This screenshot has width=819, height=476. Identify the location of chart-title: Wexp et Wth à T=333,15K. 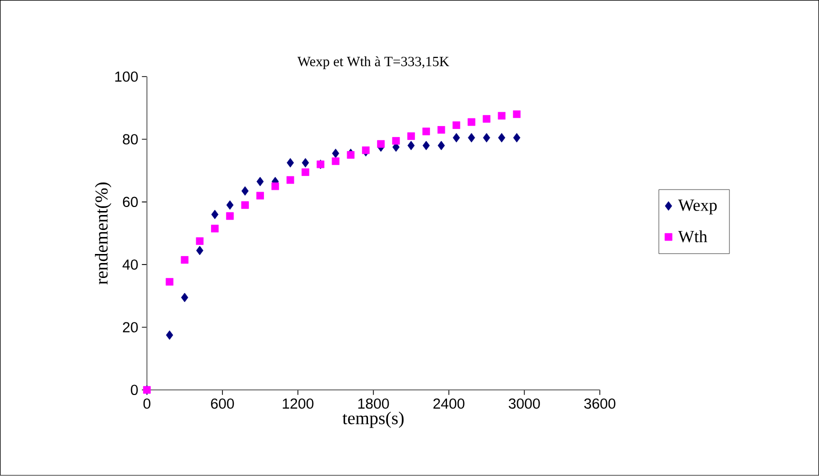
(373, 63).